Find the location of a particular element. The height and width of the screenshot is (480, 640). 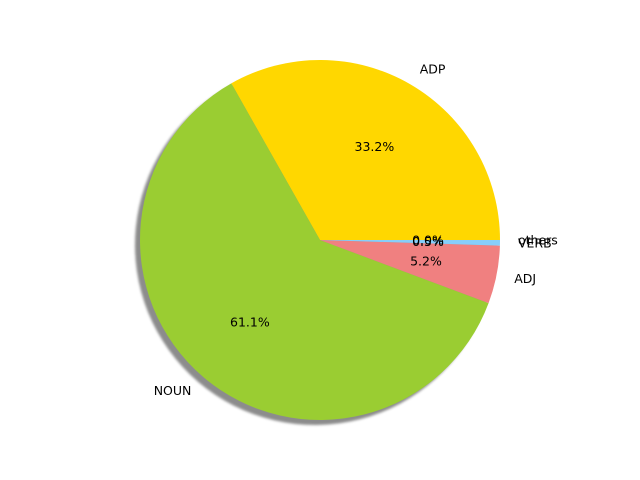

pie-label-adj: ADJ is located at coordinates (525, 278).